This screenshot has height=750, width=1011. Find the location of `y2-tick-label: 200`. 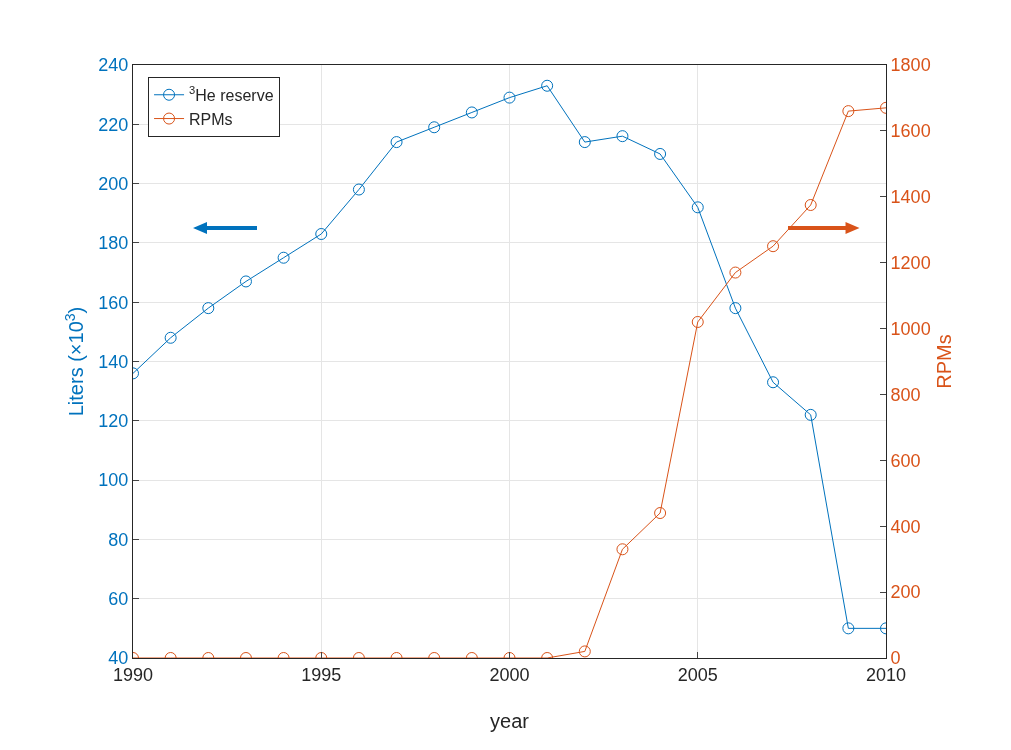

y2-tick-label: 200 is located at coordinates (905, 592).